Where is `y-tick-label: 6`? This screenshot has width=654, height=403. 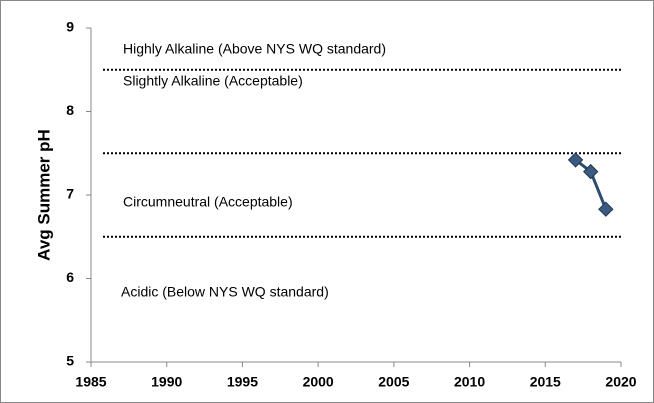 y-tick-label: 6 is located at coordinates (70, 277).